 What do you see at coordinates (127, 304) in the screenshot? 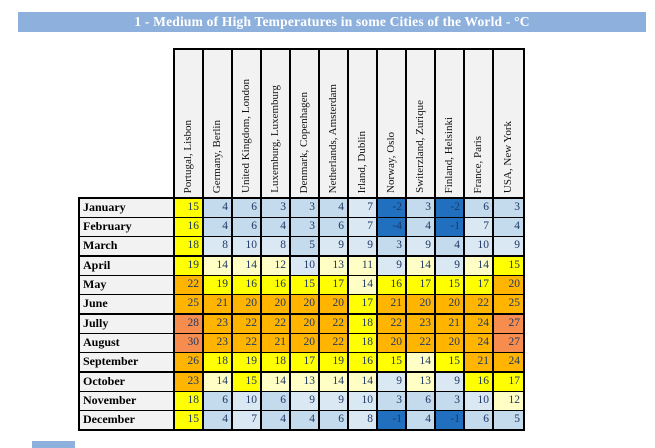
I see `row-header-month: June` at bounding box center [127, 304].